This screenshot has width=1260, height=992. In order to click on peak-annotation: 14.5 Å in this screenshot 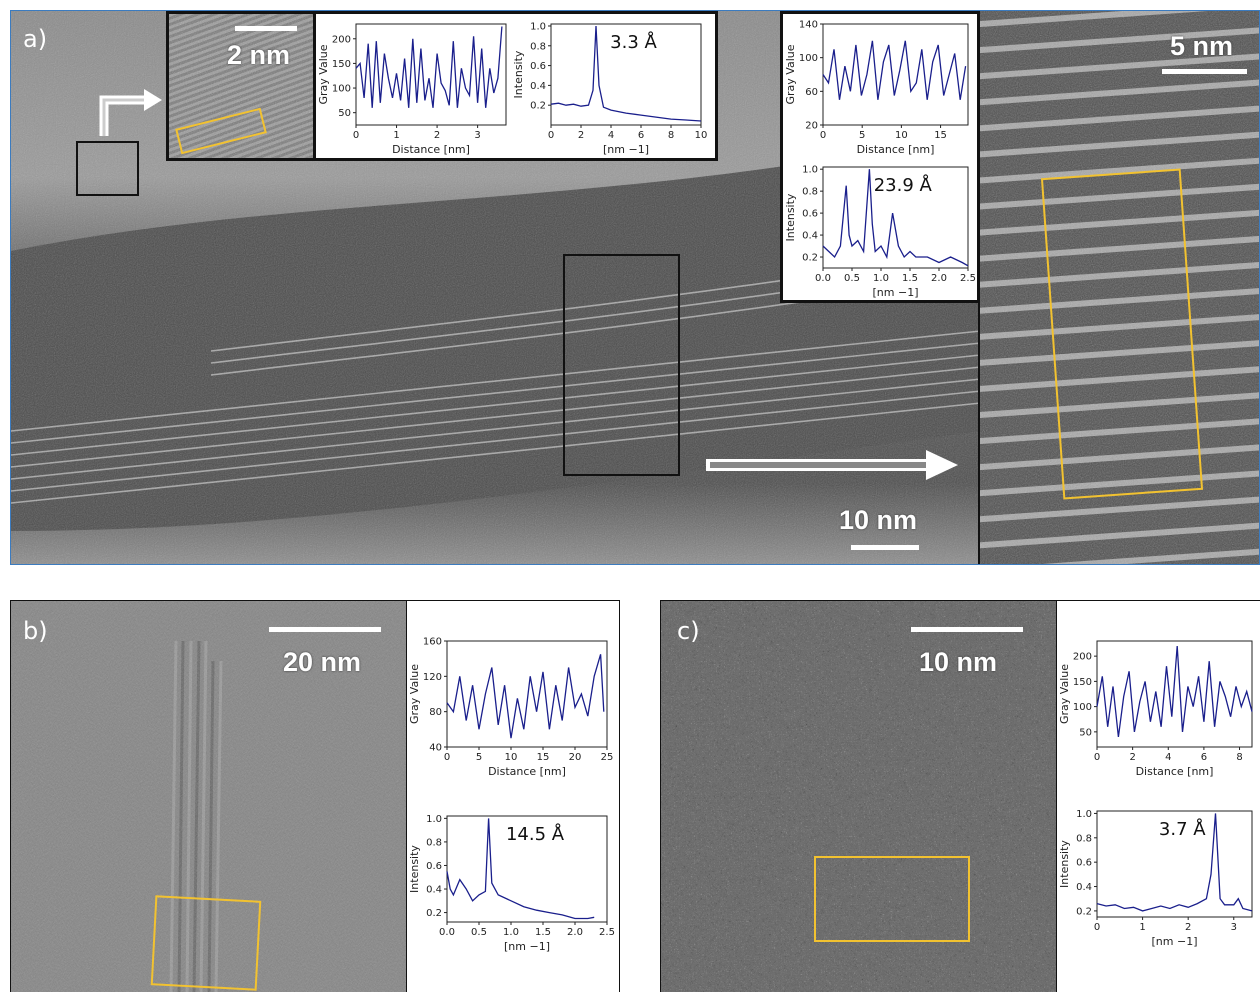, I will do `click(535, 834)`.